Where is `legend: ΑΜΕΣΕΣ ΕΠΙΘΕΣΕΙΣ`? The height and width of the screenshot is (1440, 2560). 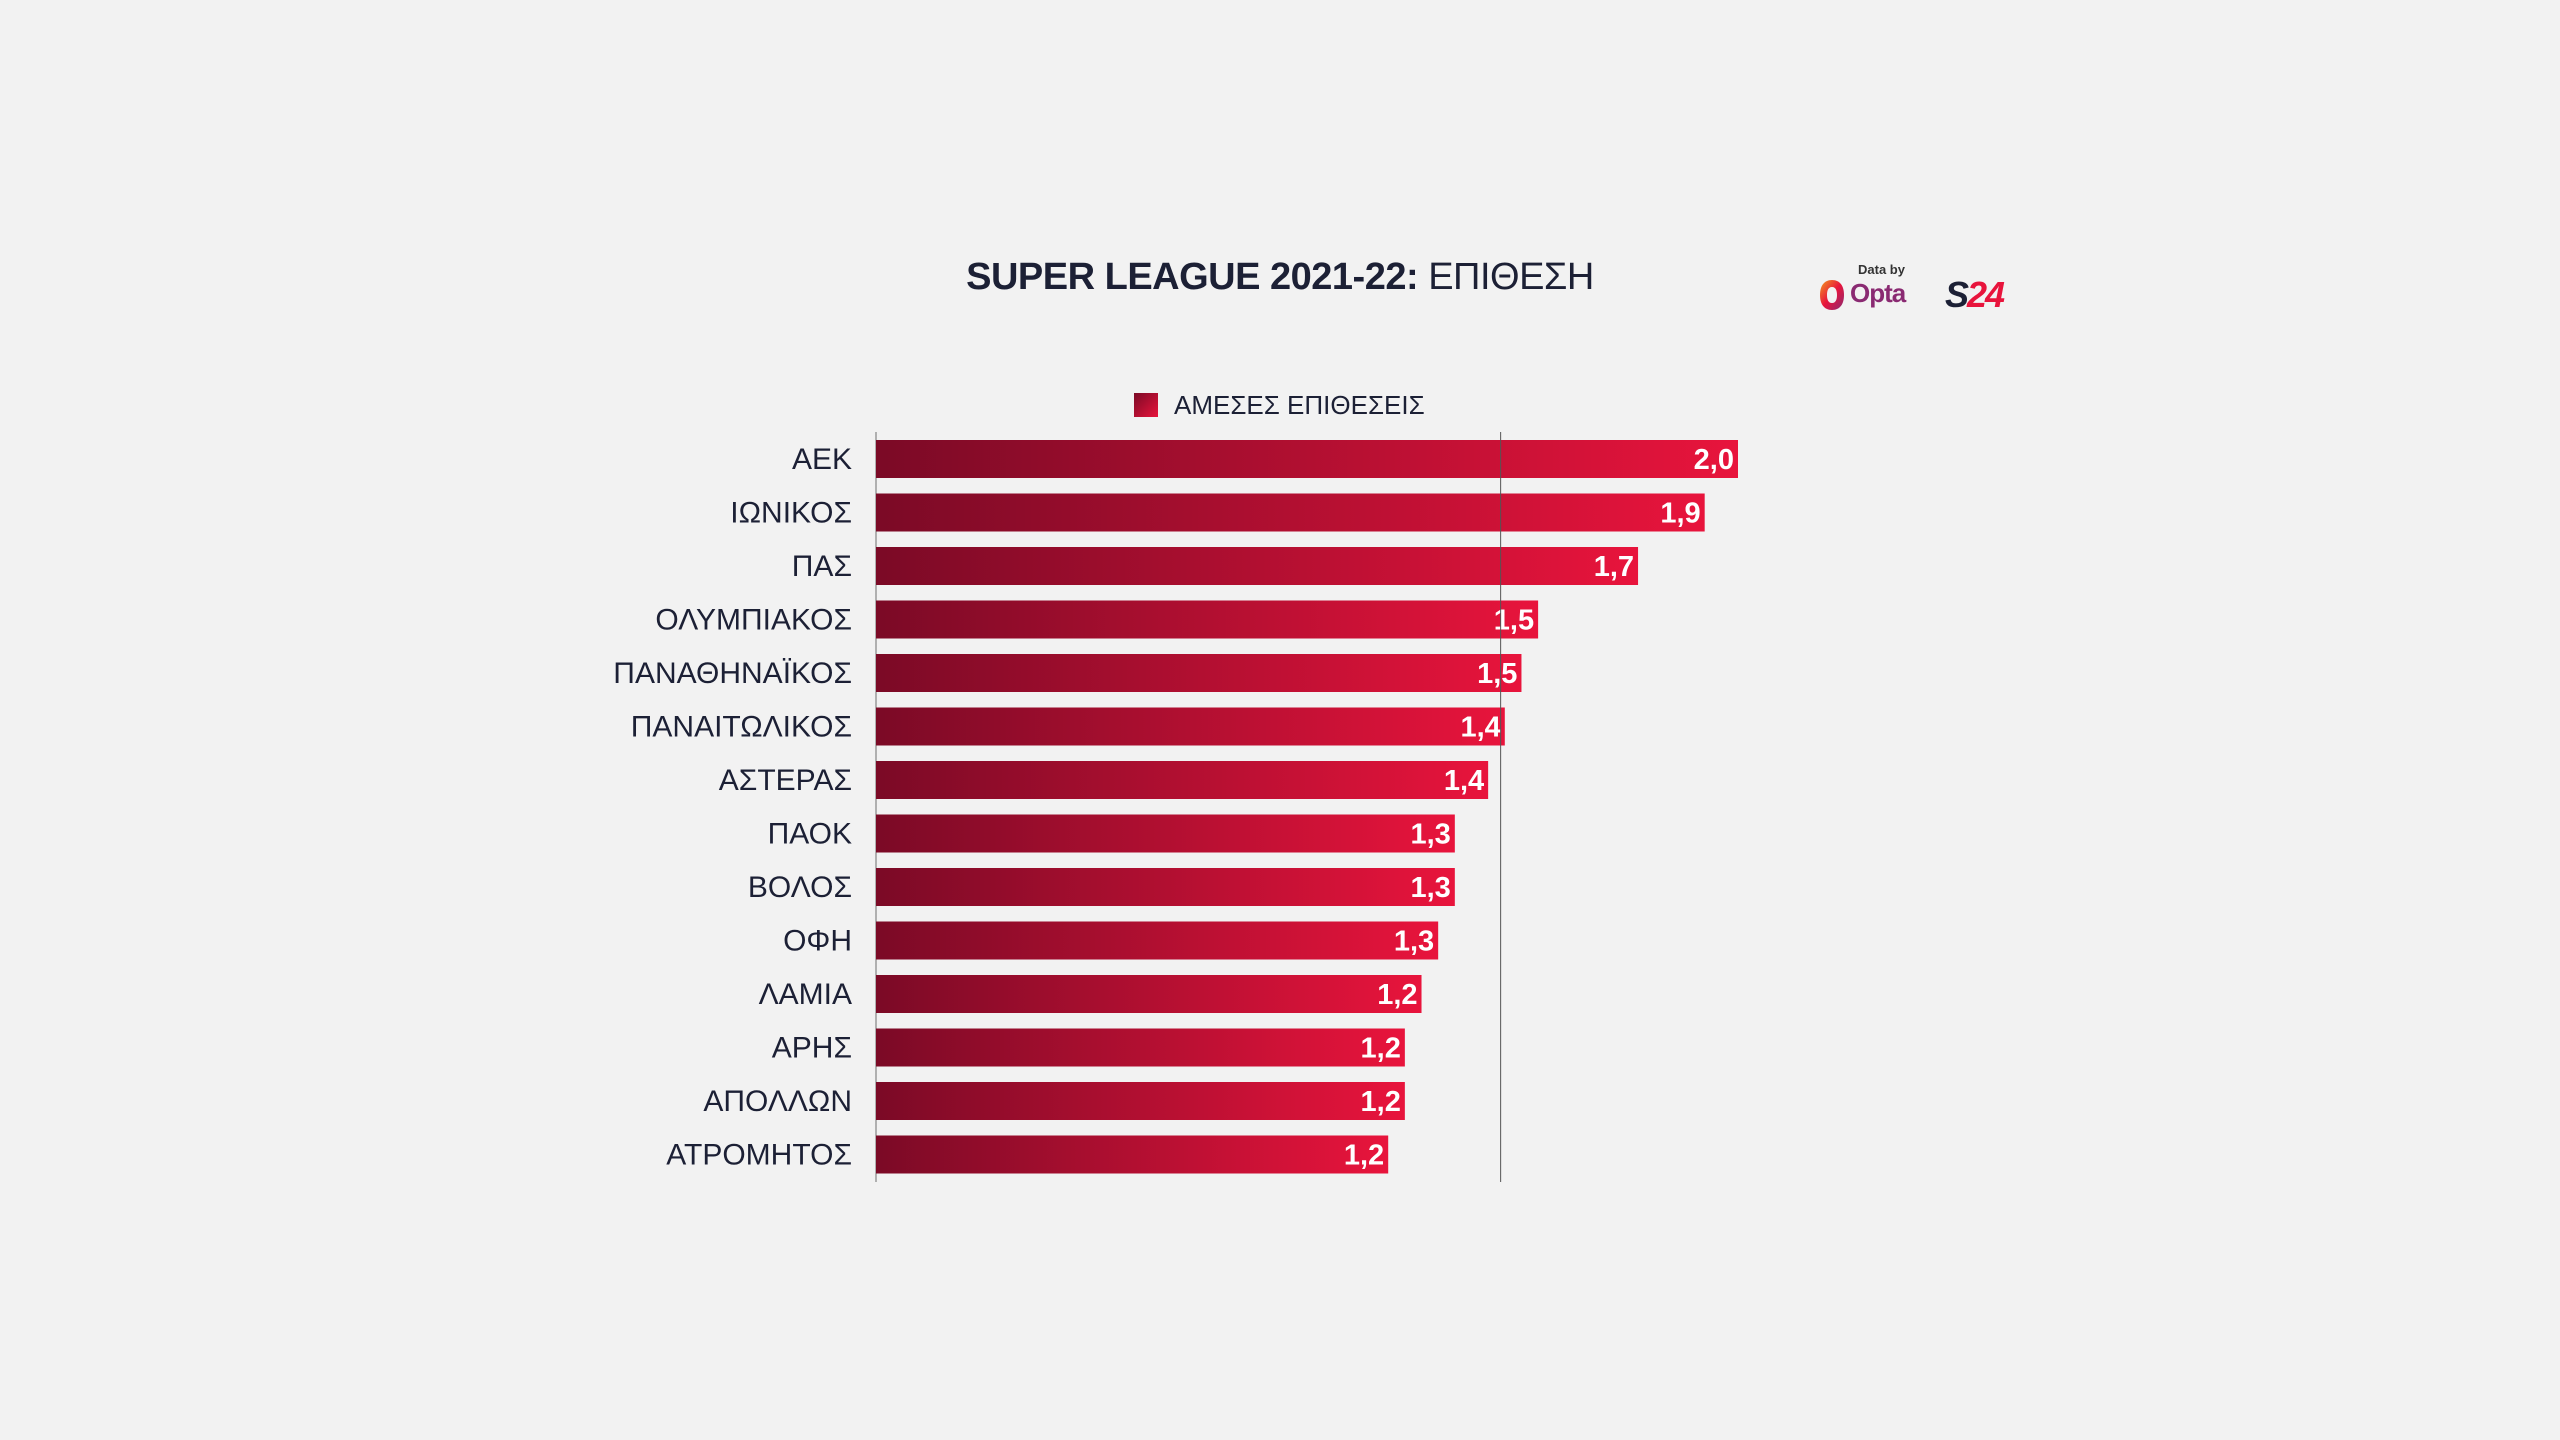
legend: ΑΜΕΣΕΣ ΕΠΙΘΕΣΕΙΣ is located at coordinates (1279, 405).